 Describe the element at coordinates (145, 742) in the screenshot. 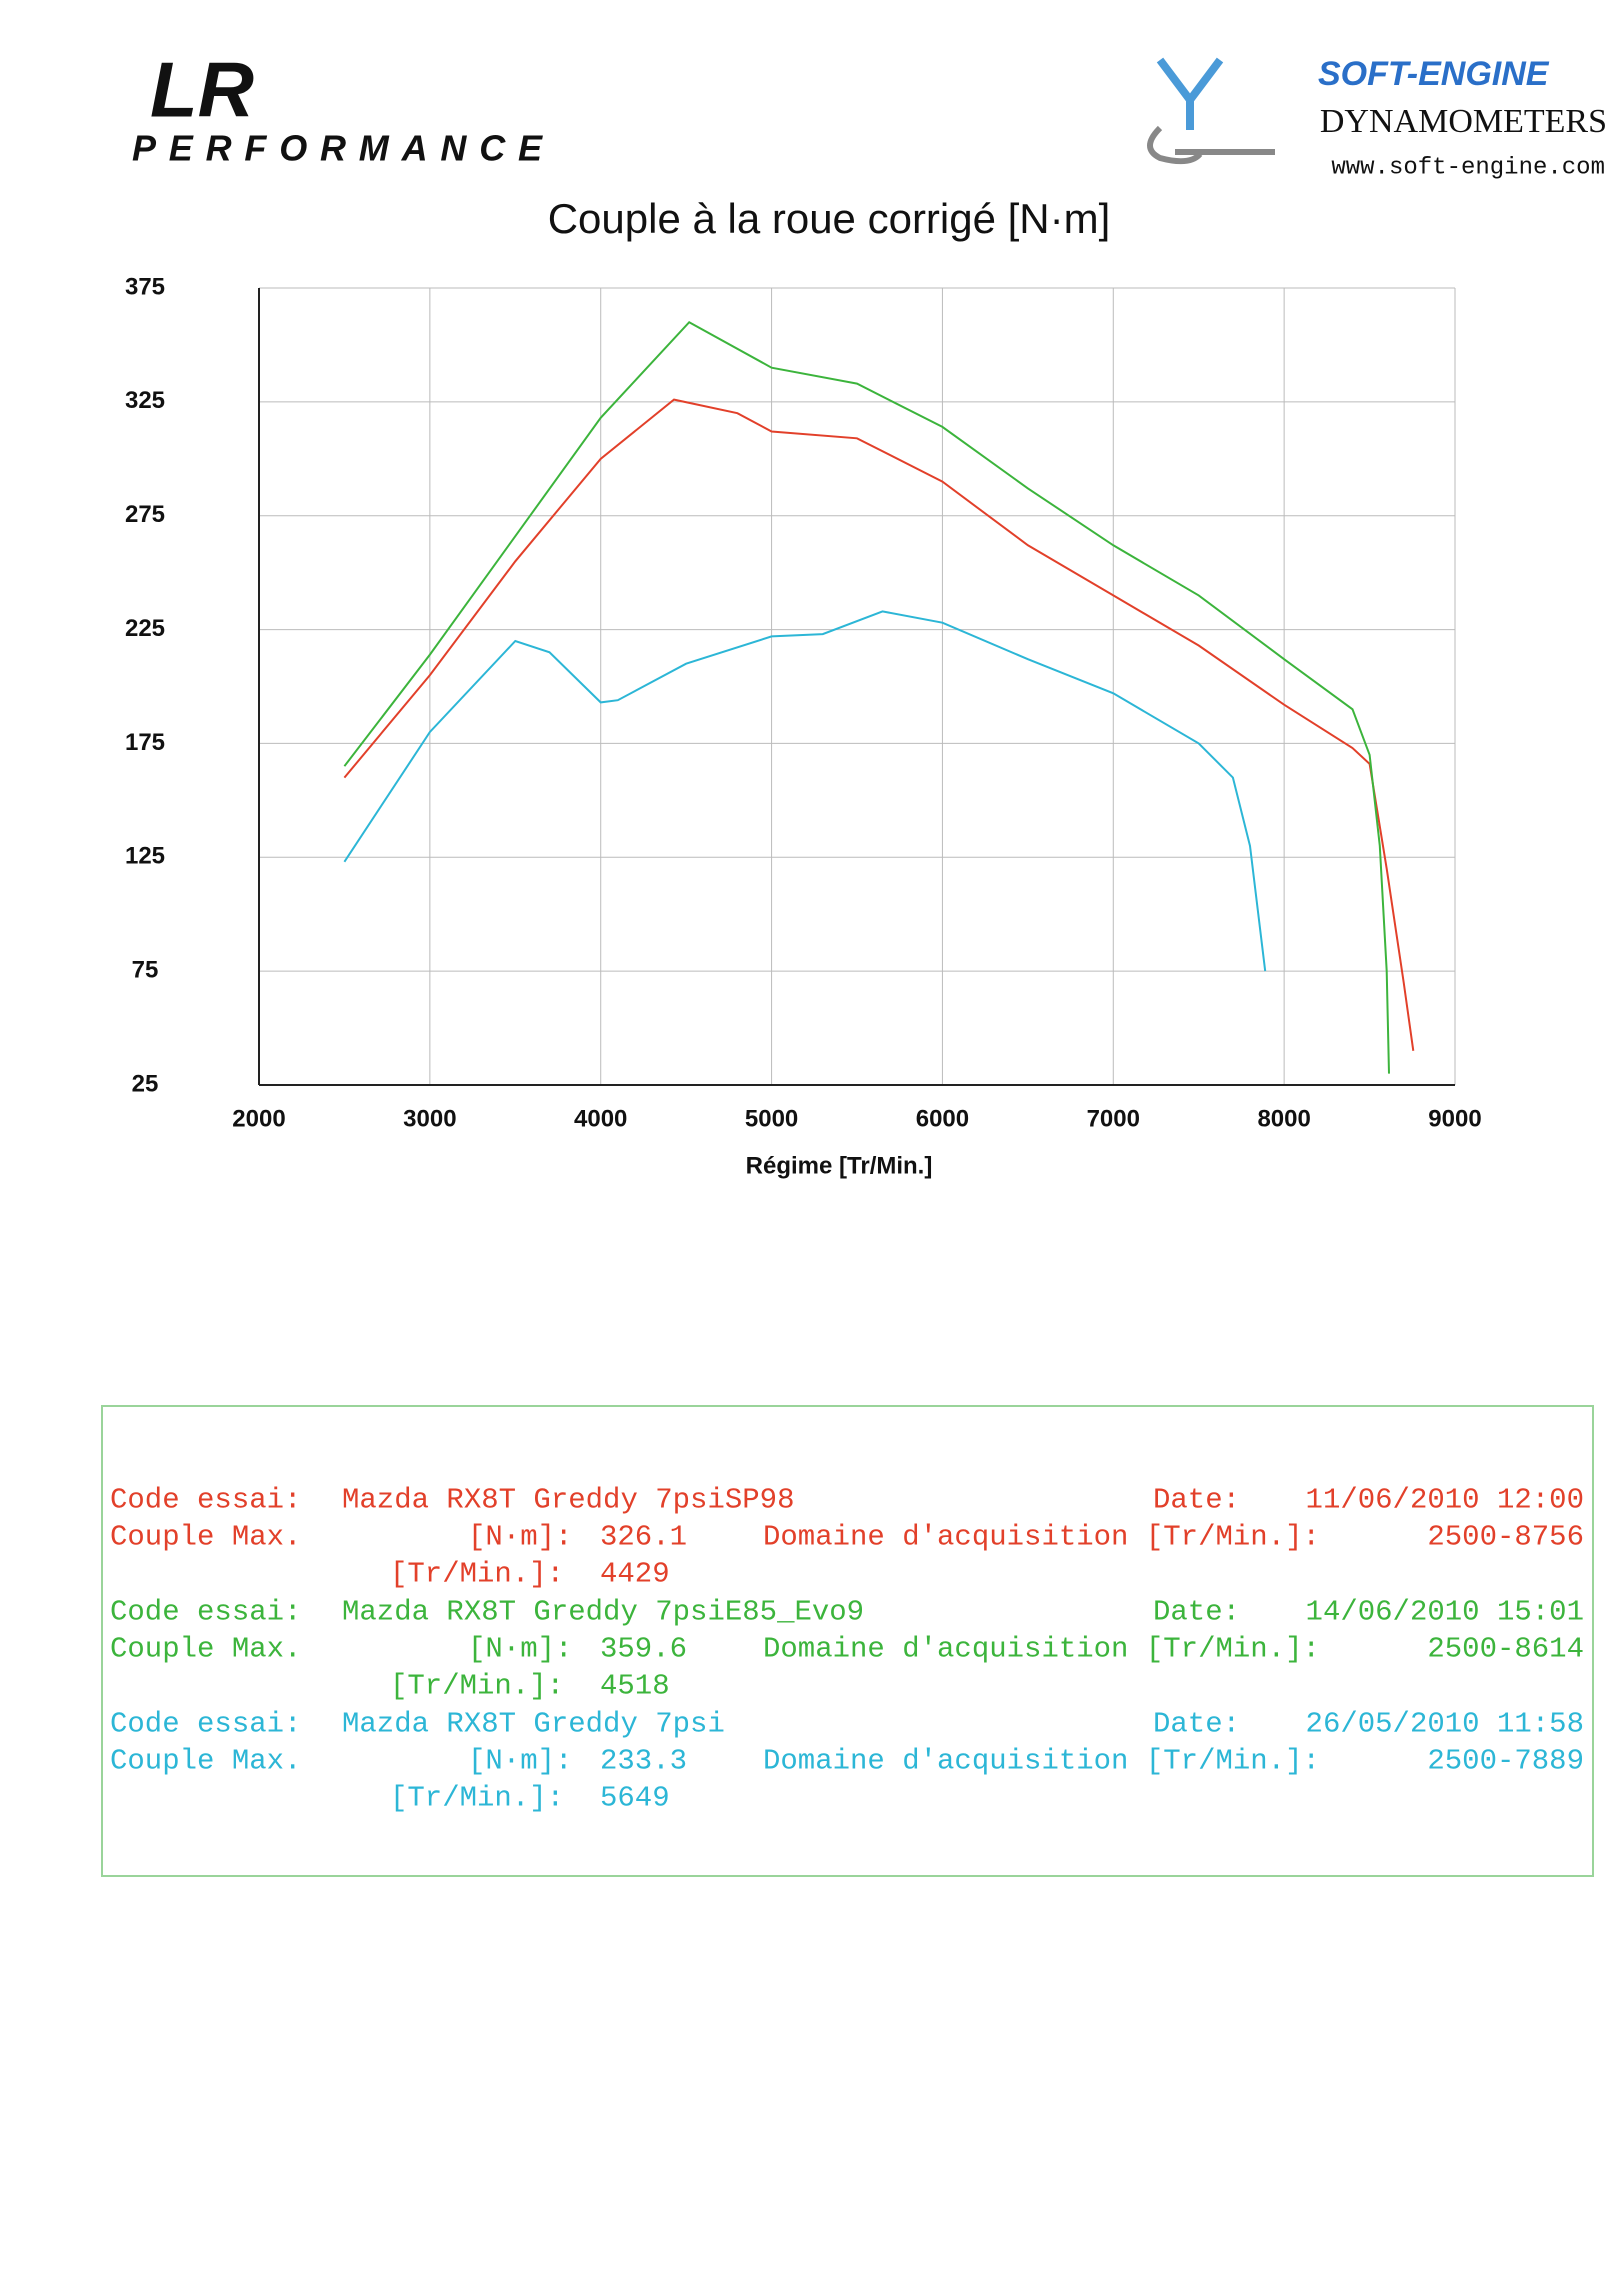

I see `y-tick-label: 175` at that location.